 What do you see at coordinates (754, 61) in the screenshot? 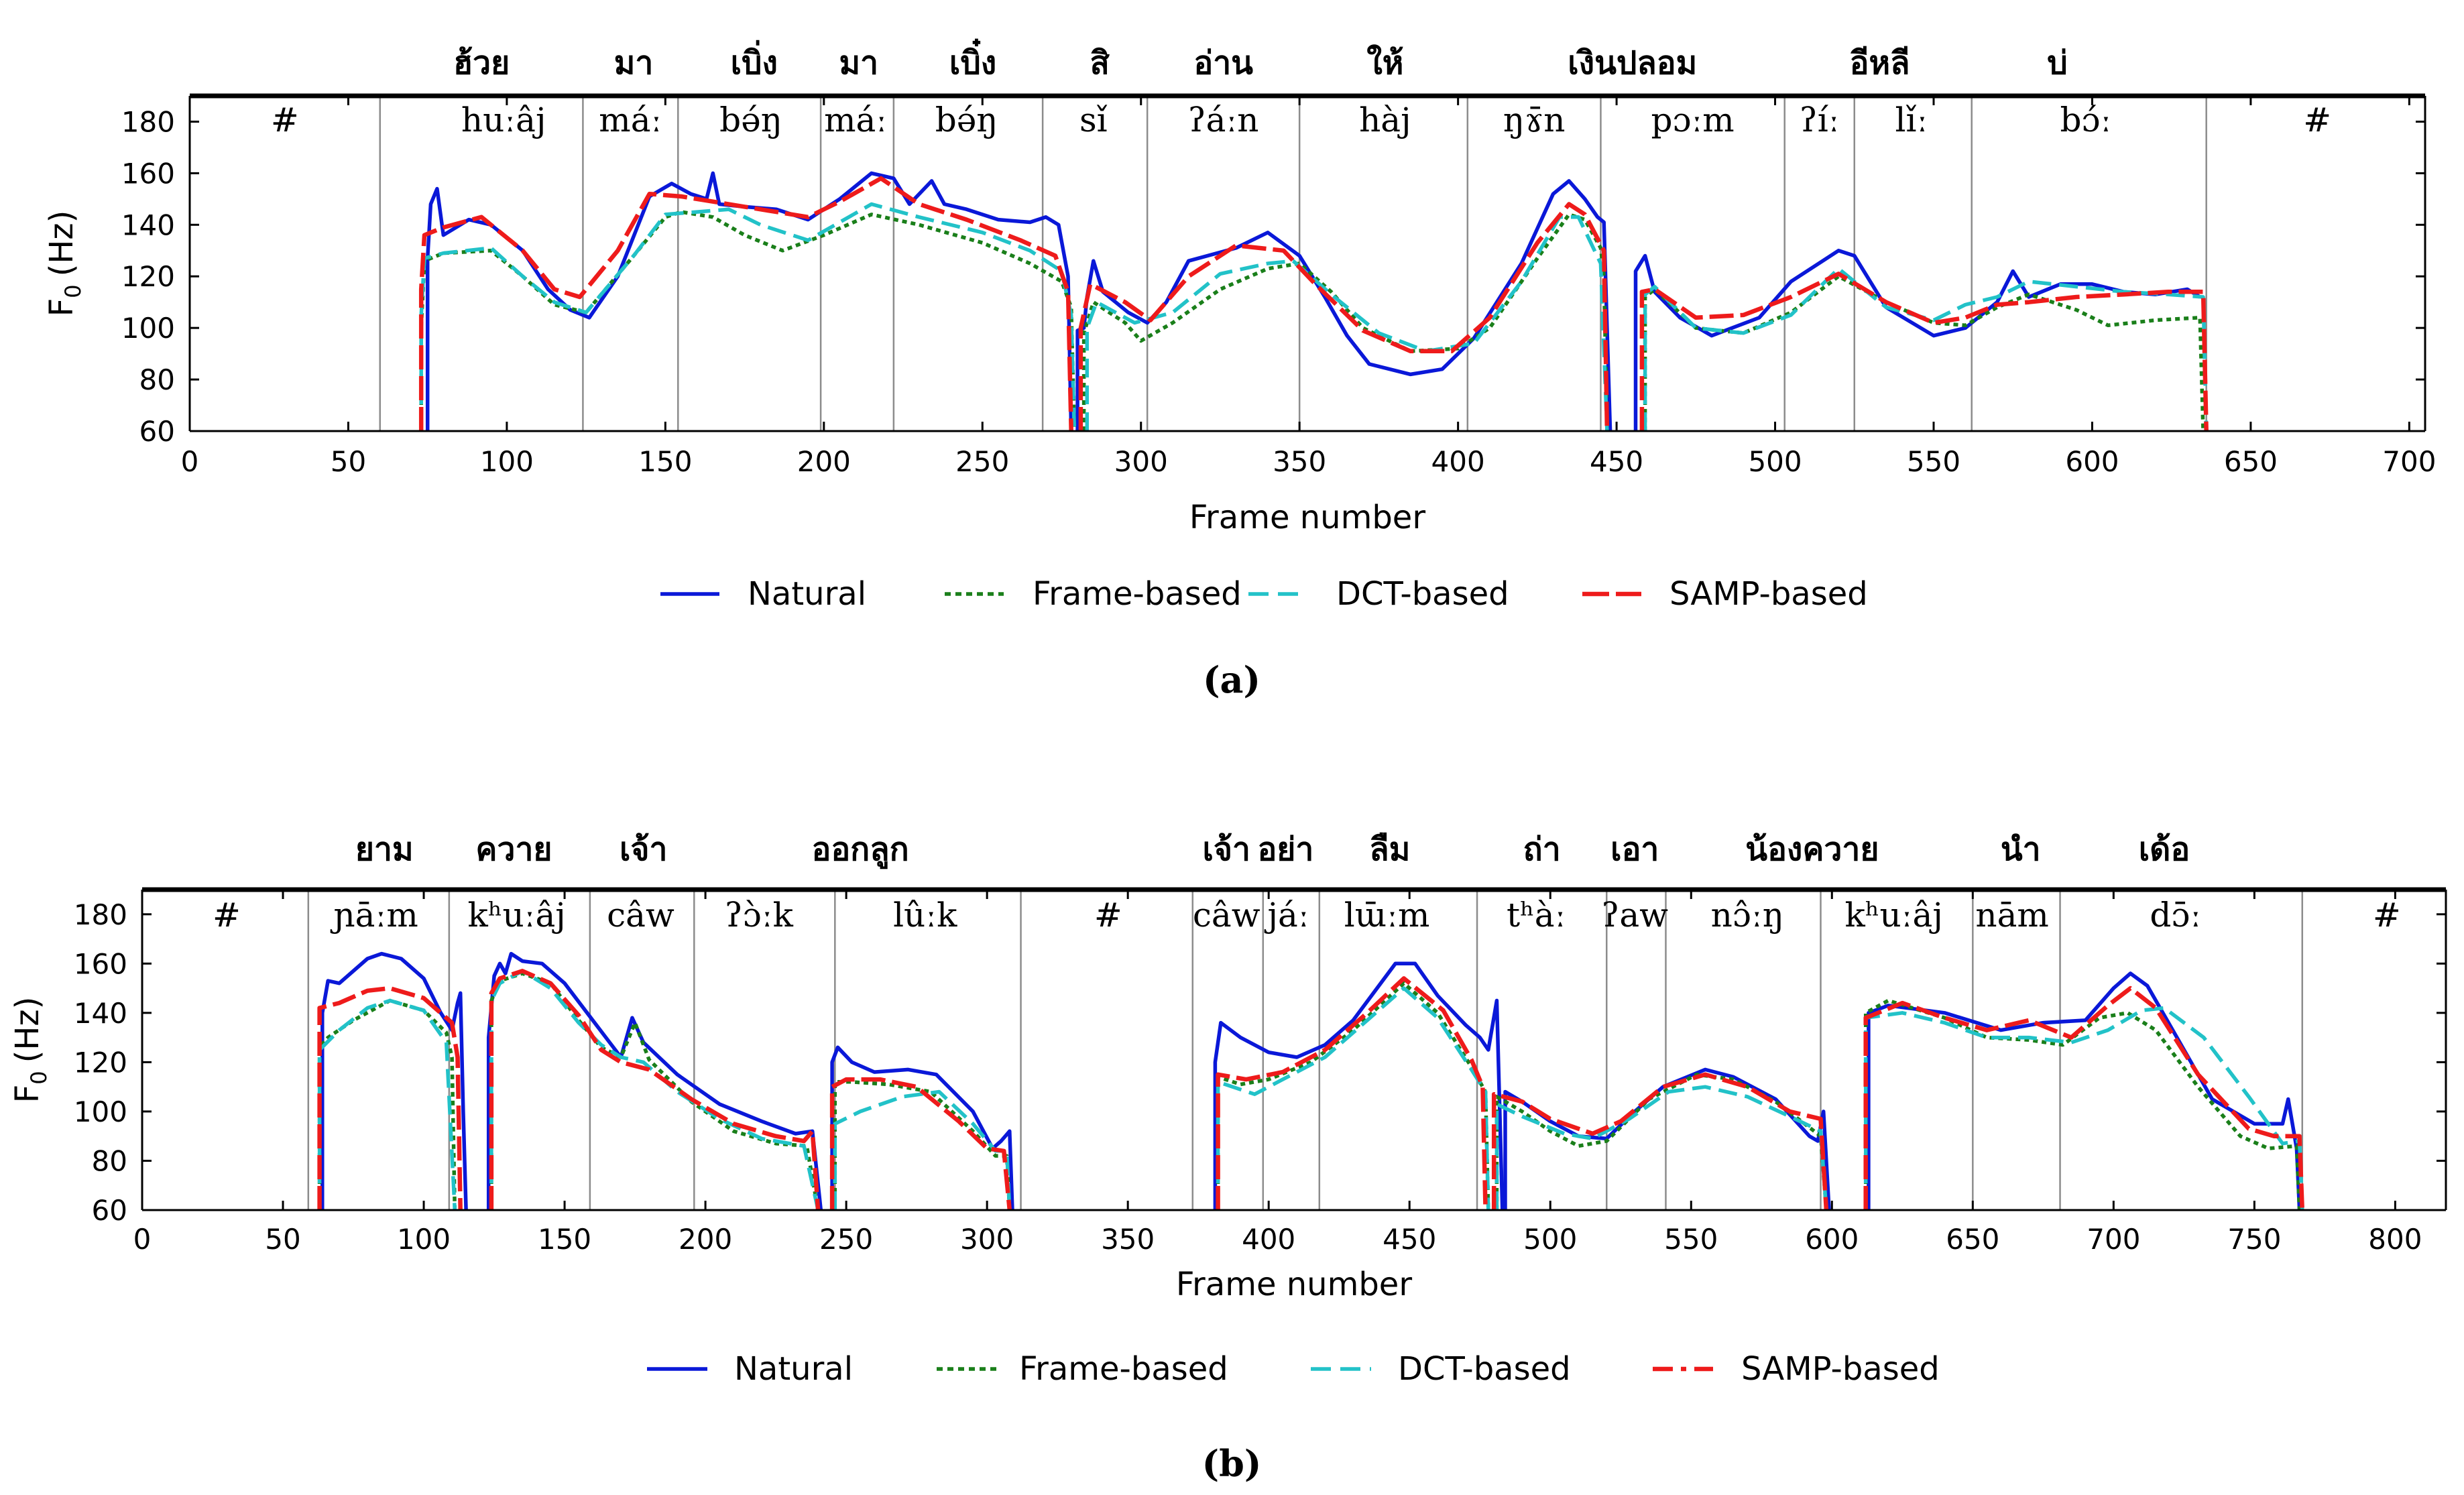
I see `thai-word-label: เบิ่ง` at bounding box center [754, 61].